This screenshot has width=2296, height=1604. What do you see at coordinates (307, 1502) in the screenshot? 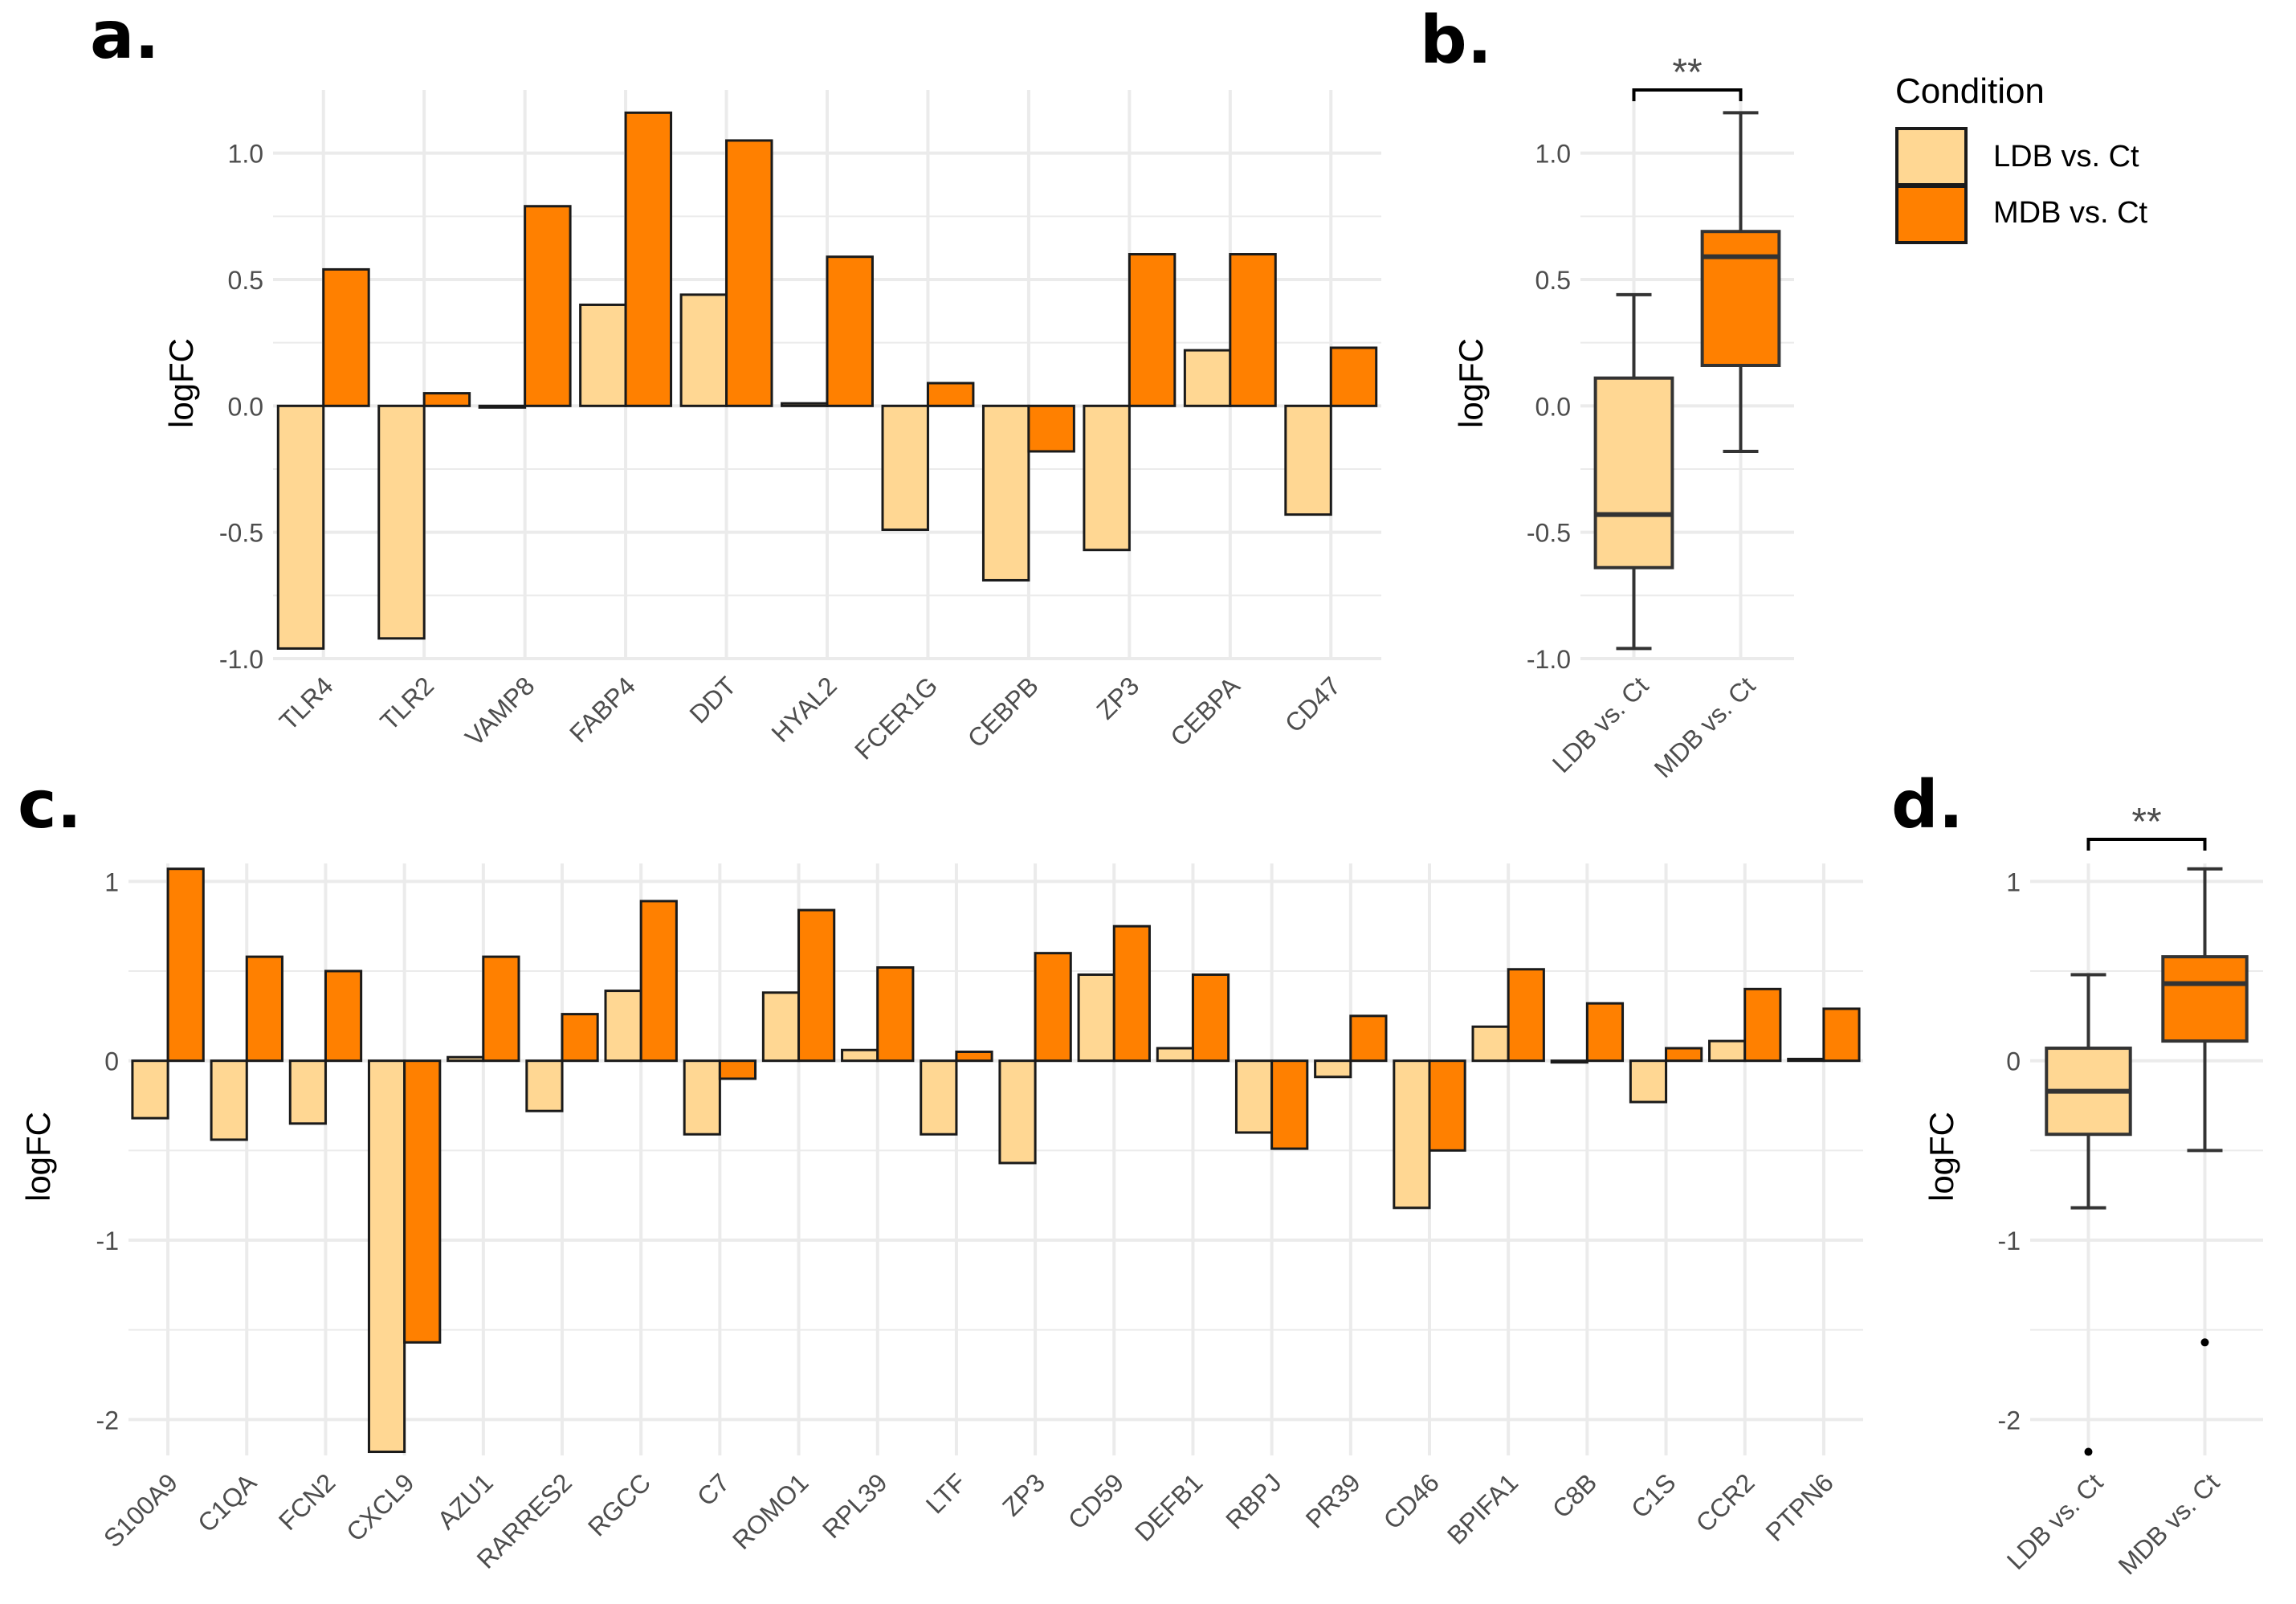
I see `panel-c-xtick-label: FCN2` at bounding box center [307, 1502].